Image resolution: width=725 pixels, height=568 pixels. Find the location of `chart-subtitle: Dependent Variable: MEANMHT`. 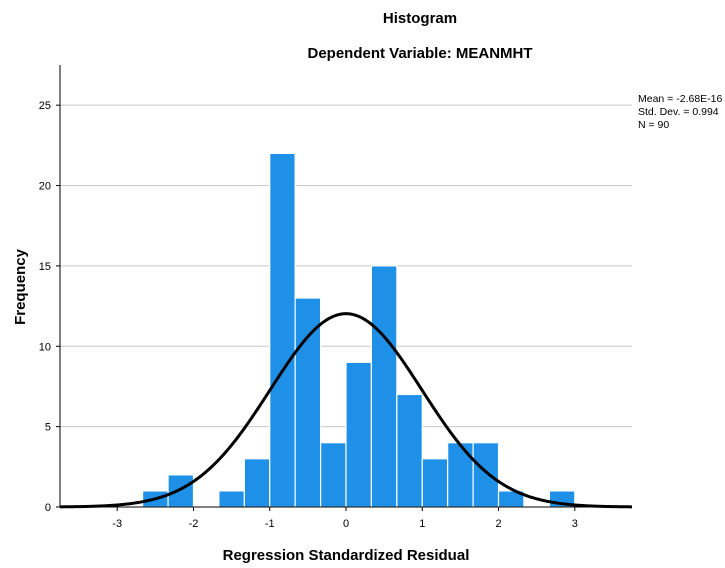

chart-subtitle: Dependent Variable: MEANMHT is located at coordinates (419, 53).